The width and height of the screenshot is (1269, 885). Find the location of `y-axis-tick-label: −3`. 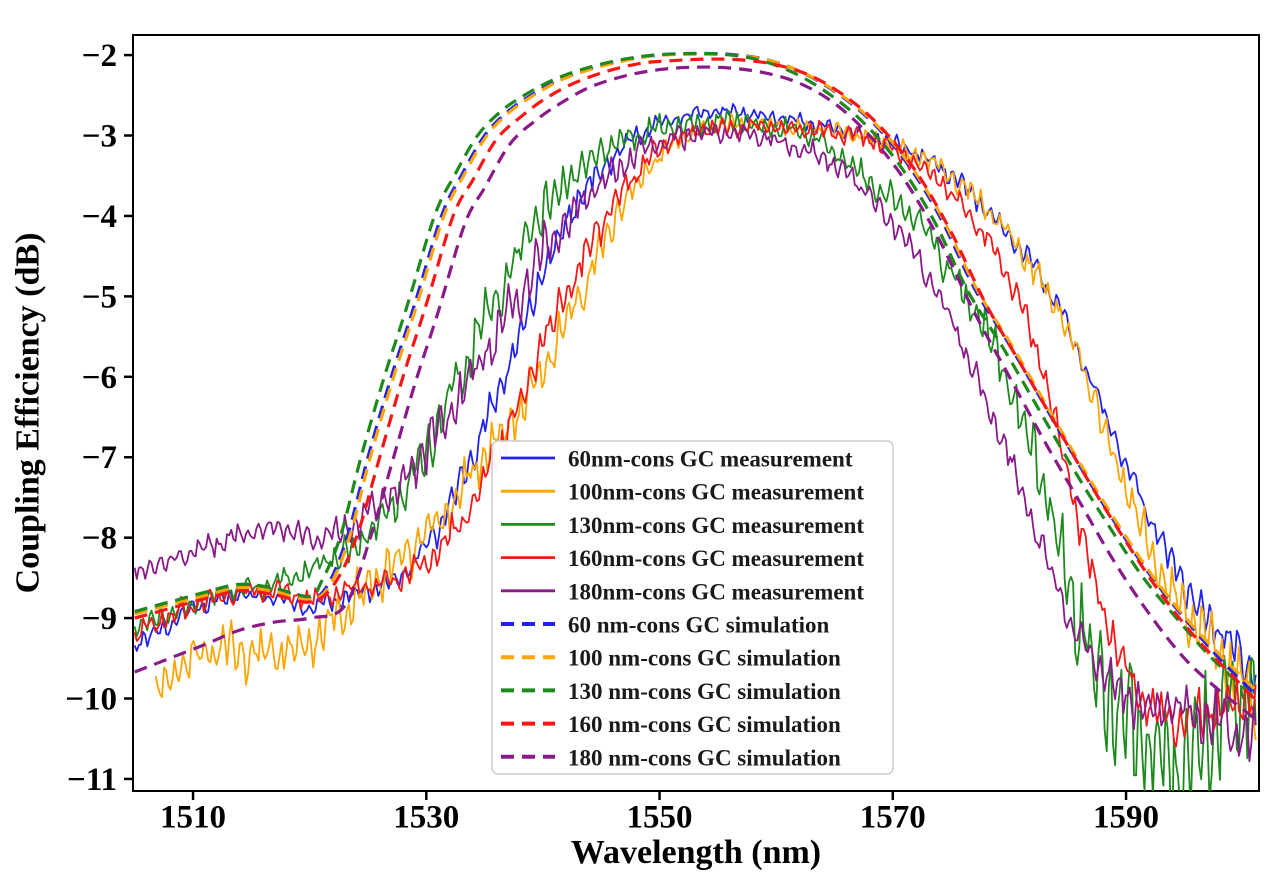

y-axis-tick-label: −3 is located at coordinates (99, 137).